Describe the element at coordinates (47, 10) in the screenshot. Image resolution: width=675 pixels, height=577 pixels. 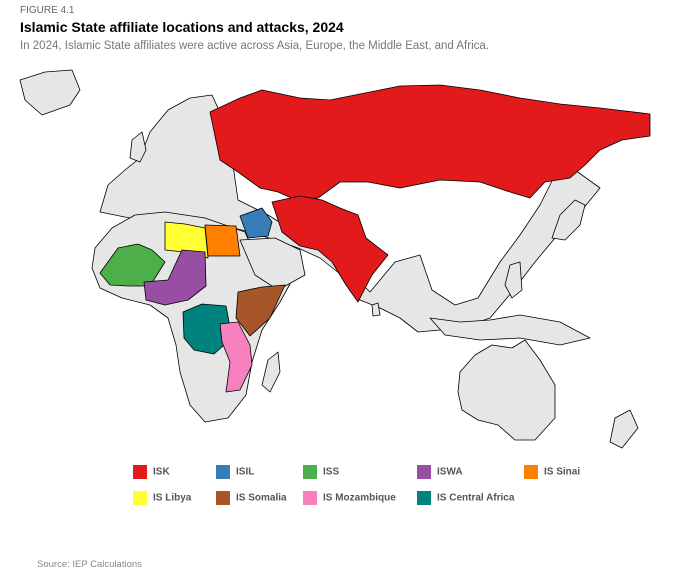
I see `figure-label: FIGURE 4.1` at that location.